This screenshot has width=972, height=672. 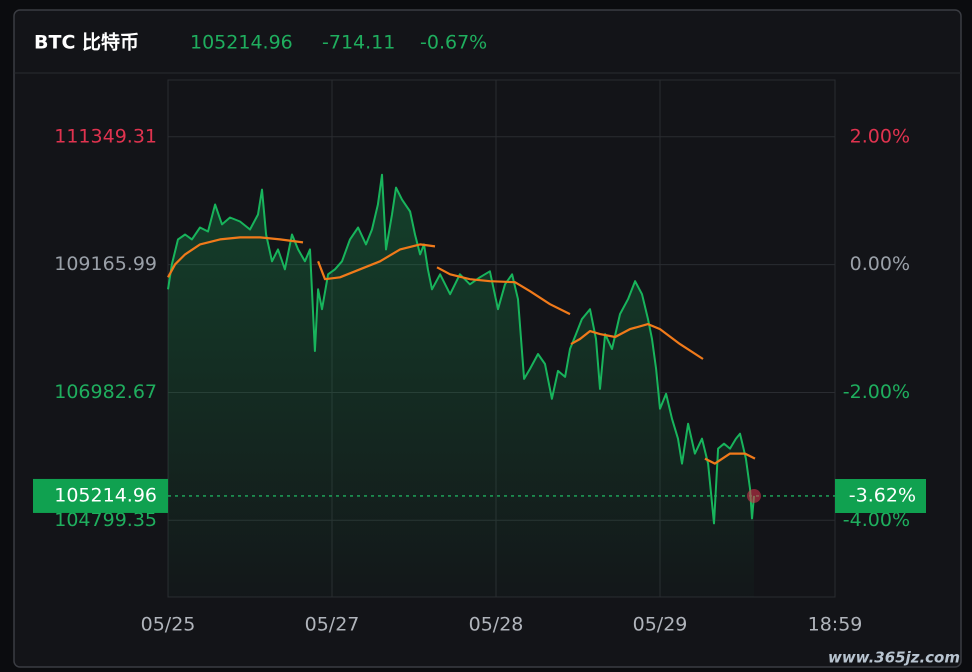 I want to click on watermark: www.365jz.com, so click(x=894, y=658).